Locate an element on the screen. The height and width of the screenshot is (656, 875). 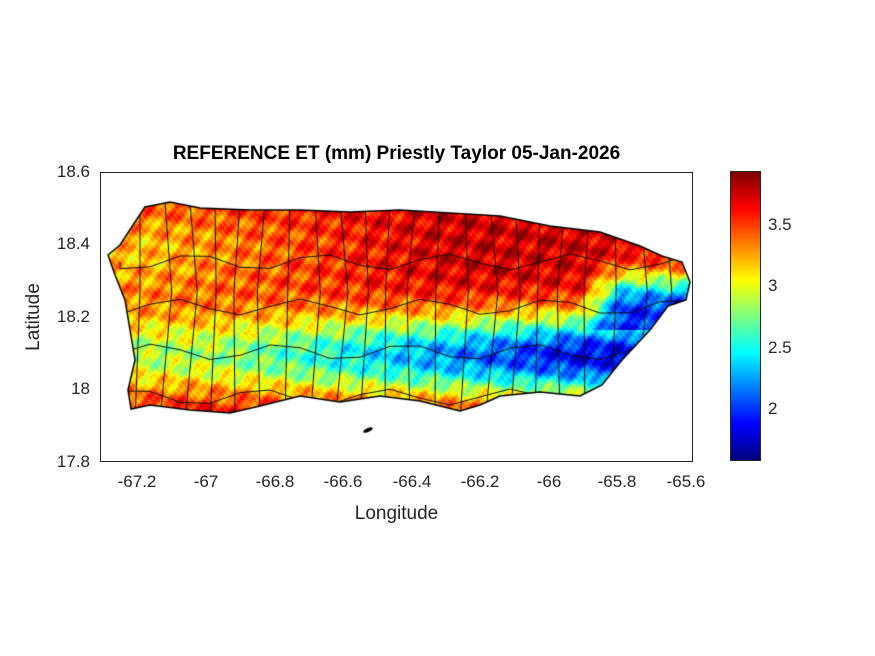
x-tick: -67 is located at coordinates (206, 481).